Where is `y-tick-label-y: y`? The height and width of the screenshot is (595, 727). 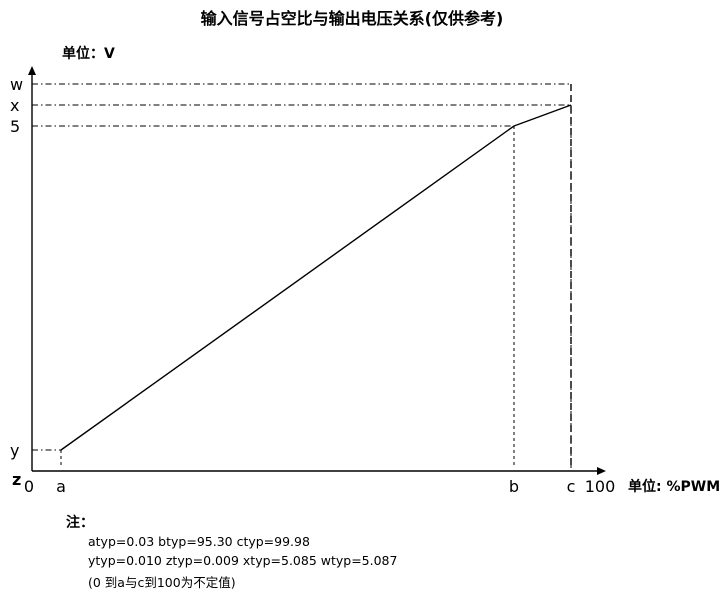
y-tick-label-y: y is located at coordinates (14, 450).